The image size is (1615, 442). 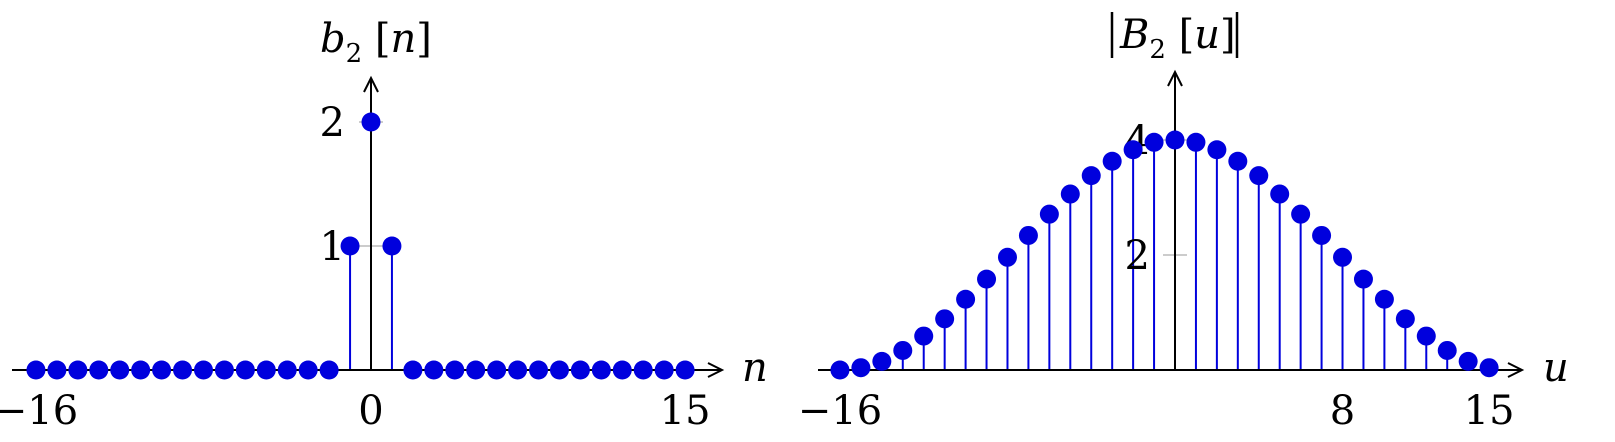 What do you see at coordinates (1342, 411) in the screenshot?
I see `x-tick-label: 8` at bounding box center [1342, 411].